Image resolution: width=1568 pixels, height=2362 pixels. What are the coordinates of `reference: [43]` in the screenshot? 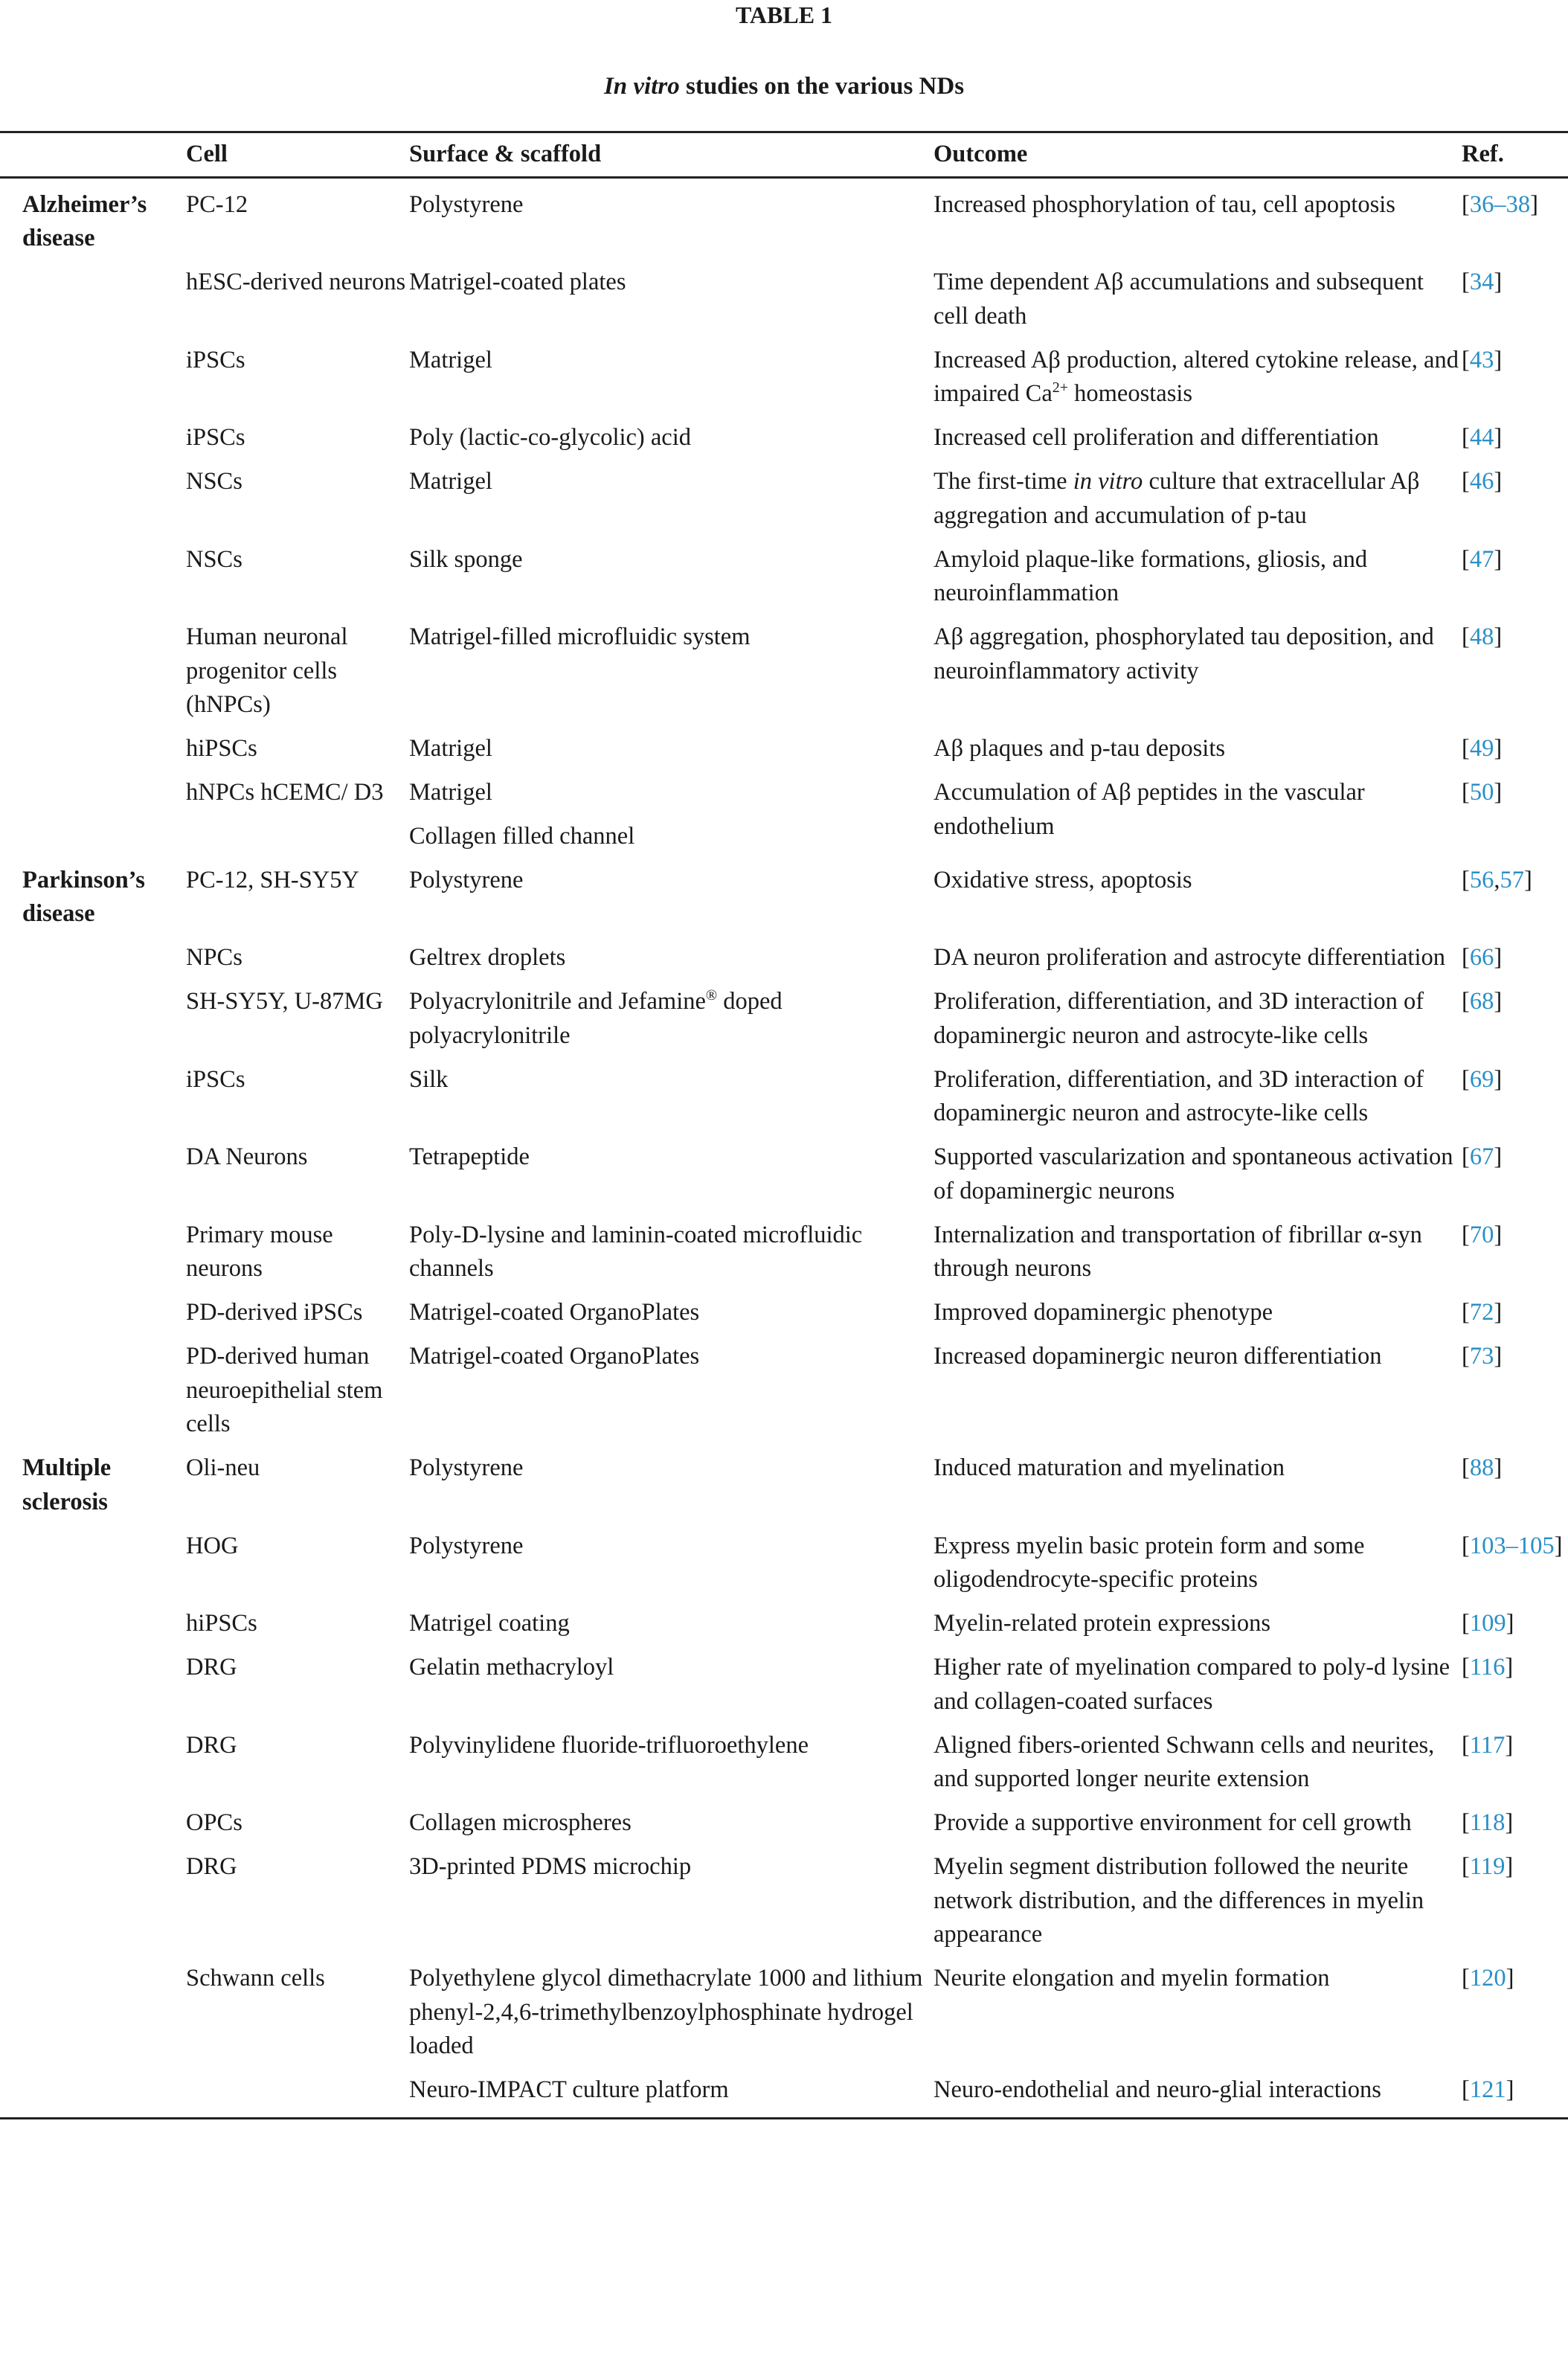 It's located at (1482, 359).